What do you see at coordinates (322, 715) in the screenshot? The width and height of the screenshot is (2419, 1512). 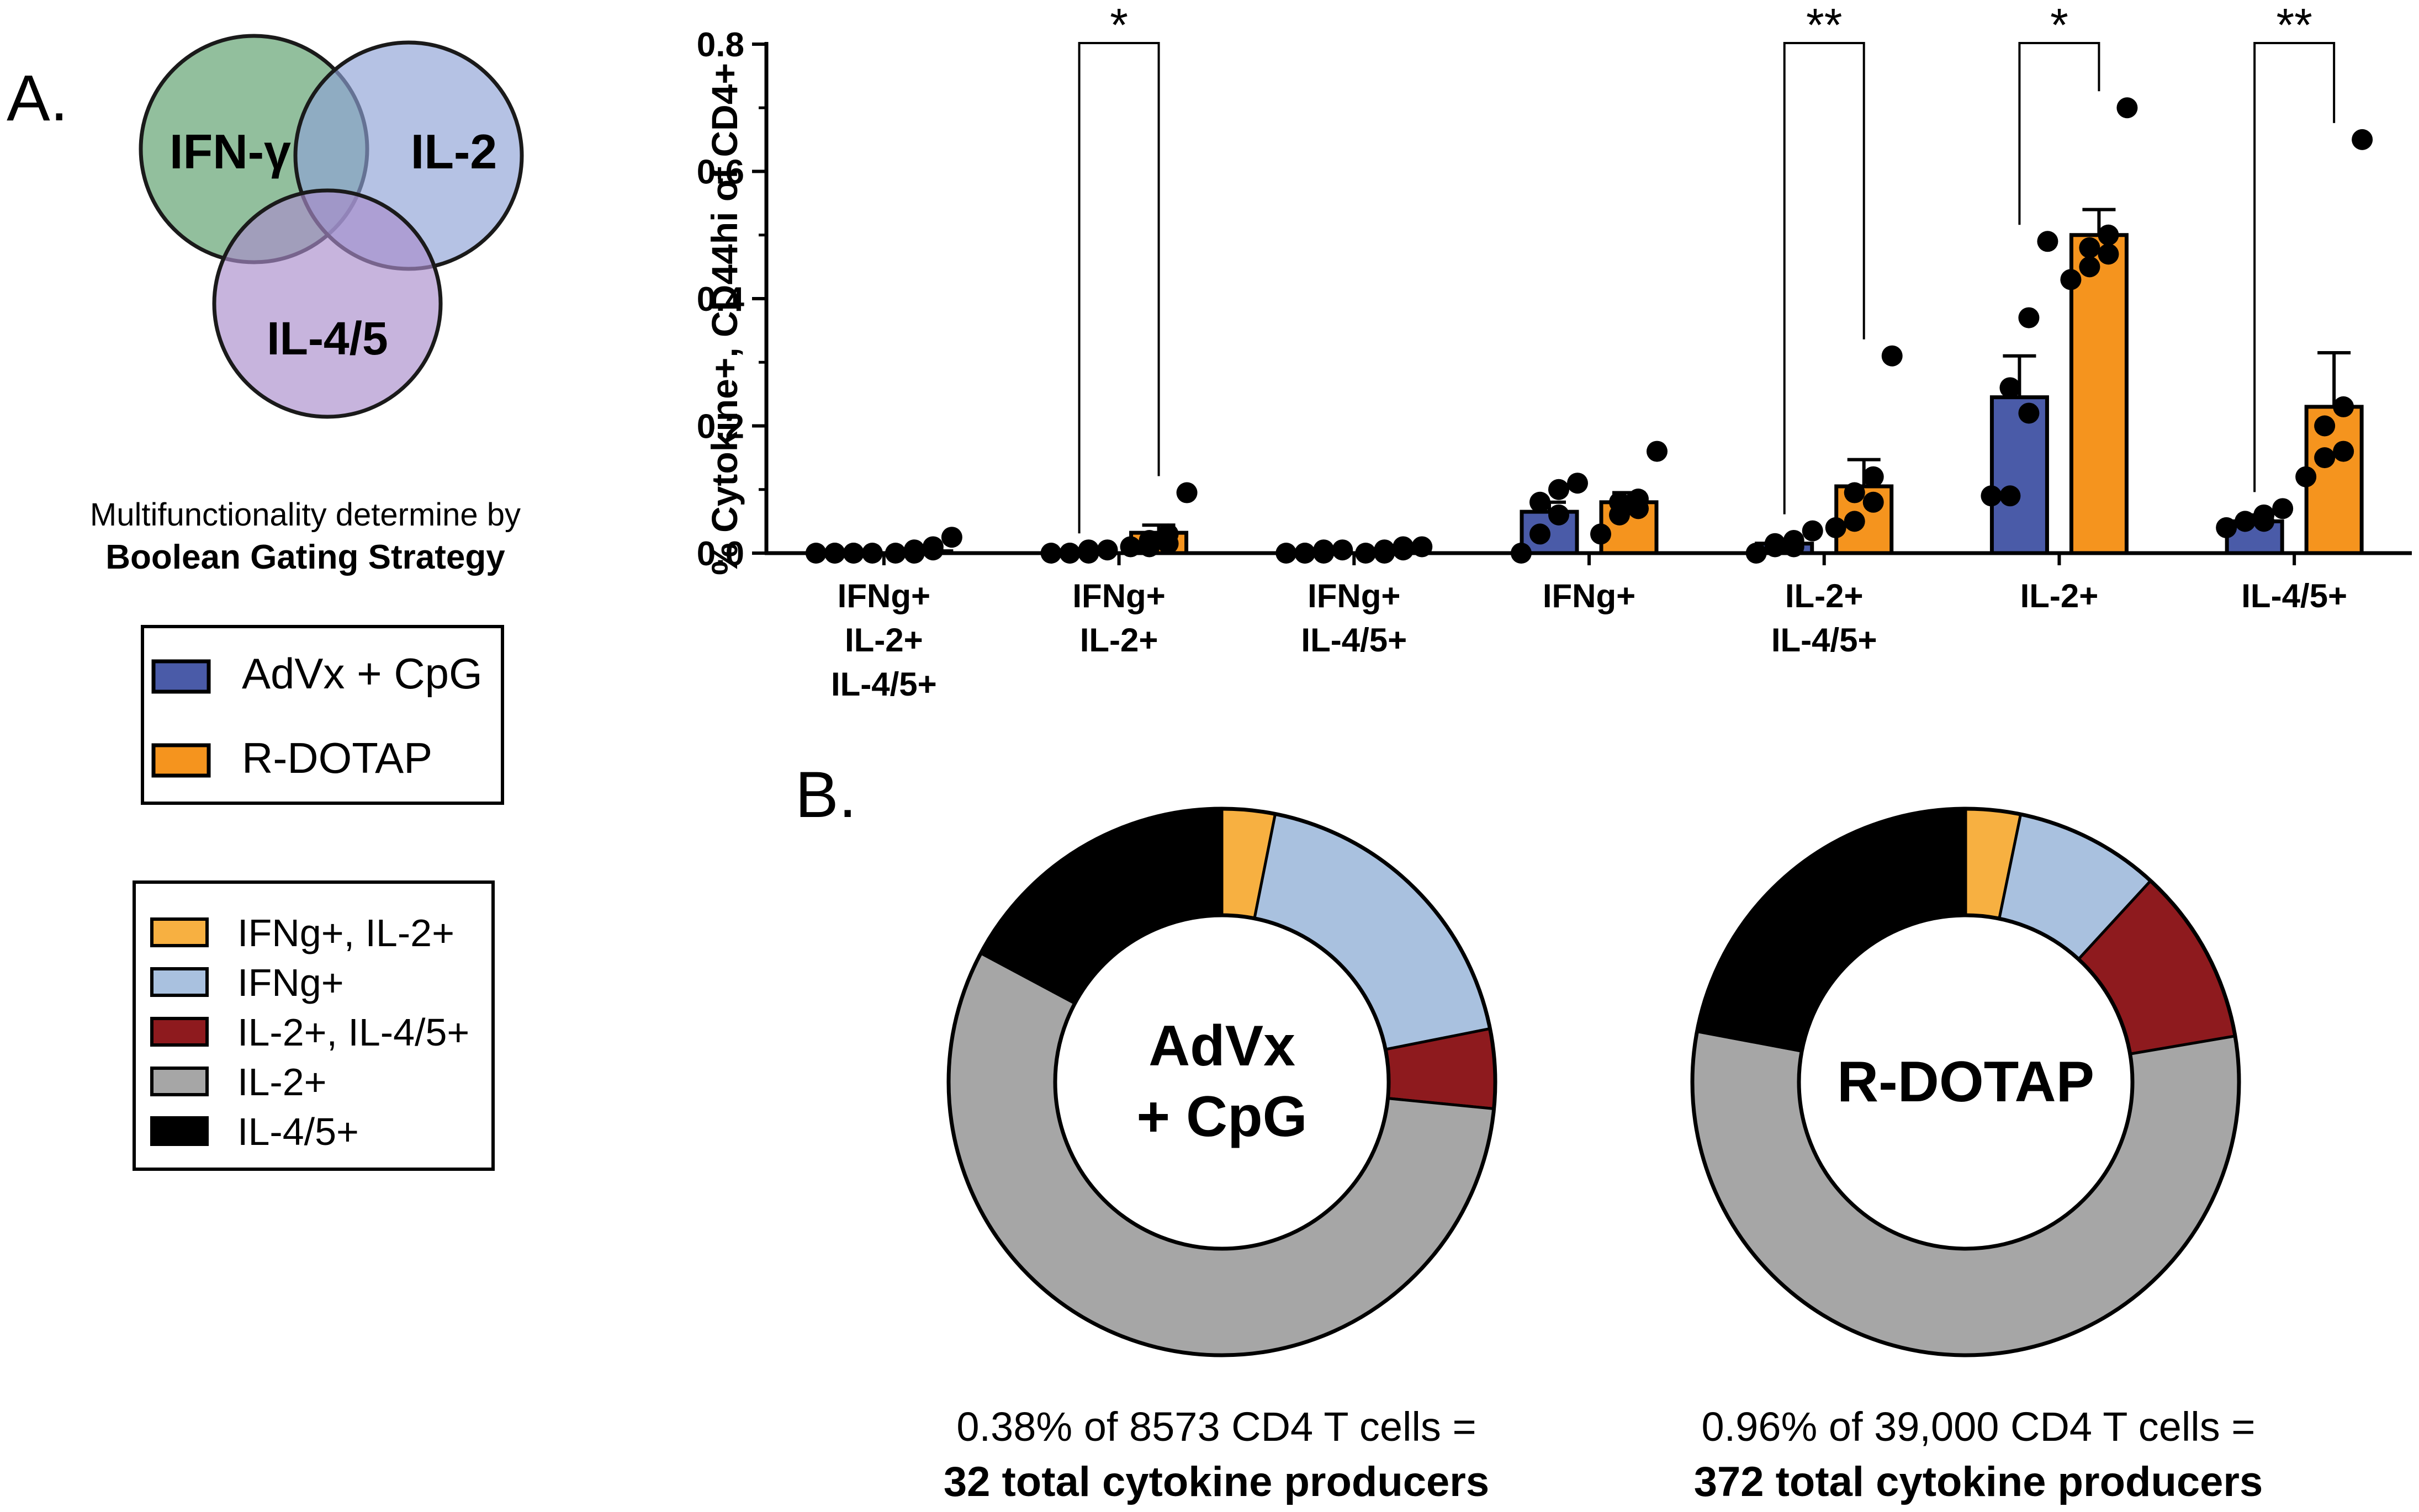 I see `group-legend: AdVx + CpG R-DOTAP` at bounding box center [322, 715].